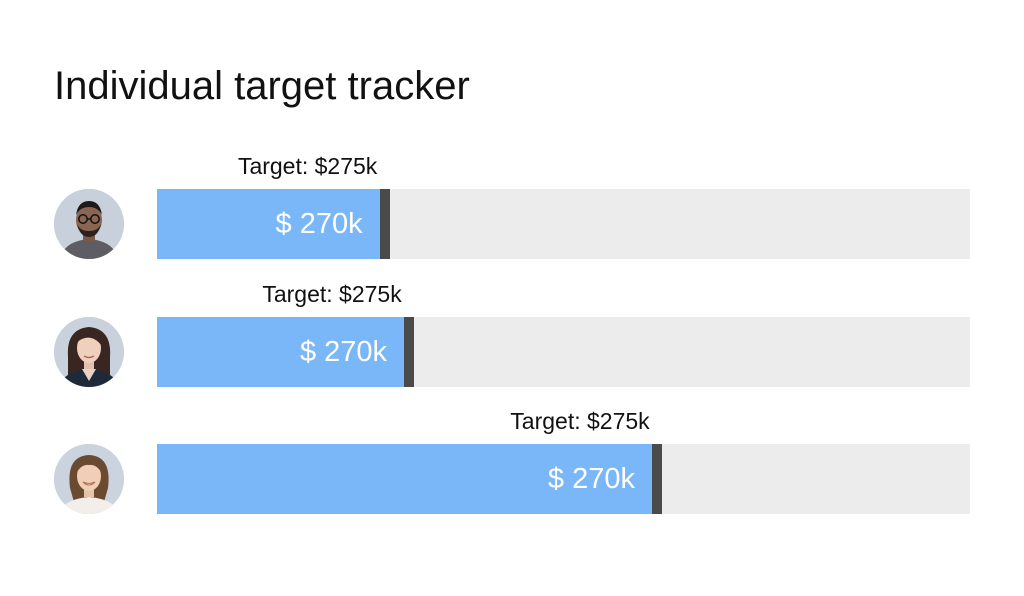 This screenshot has width=1024, height=596. What do you see at coordinates (89, 352) in the screenshot?
I see `woman-dark-hair-avatar-icon` at bounding box center [89, 352].